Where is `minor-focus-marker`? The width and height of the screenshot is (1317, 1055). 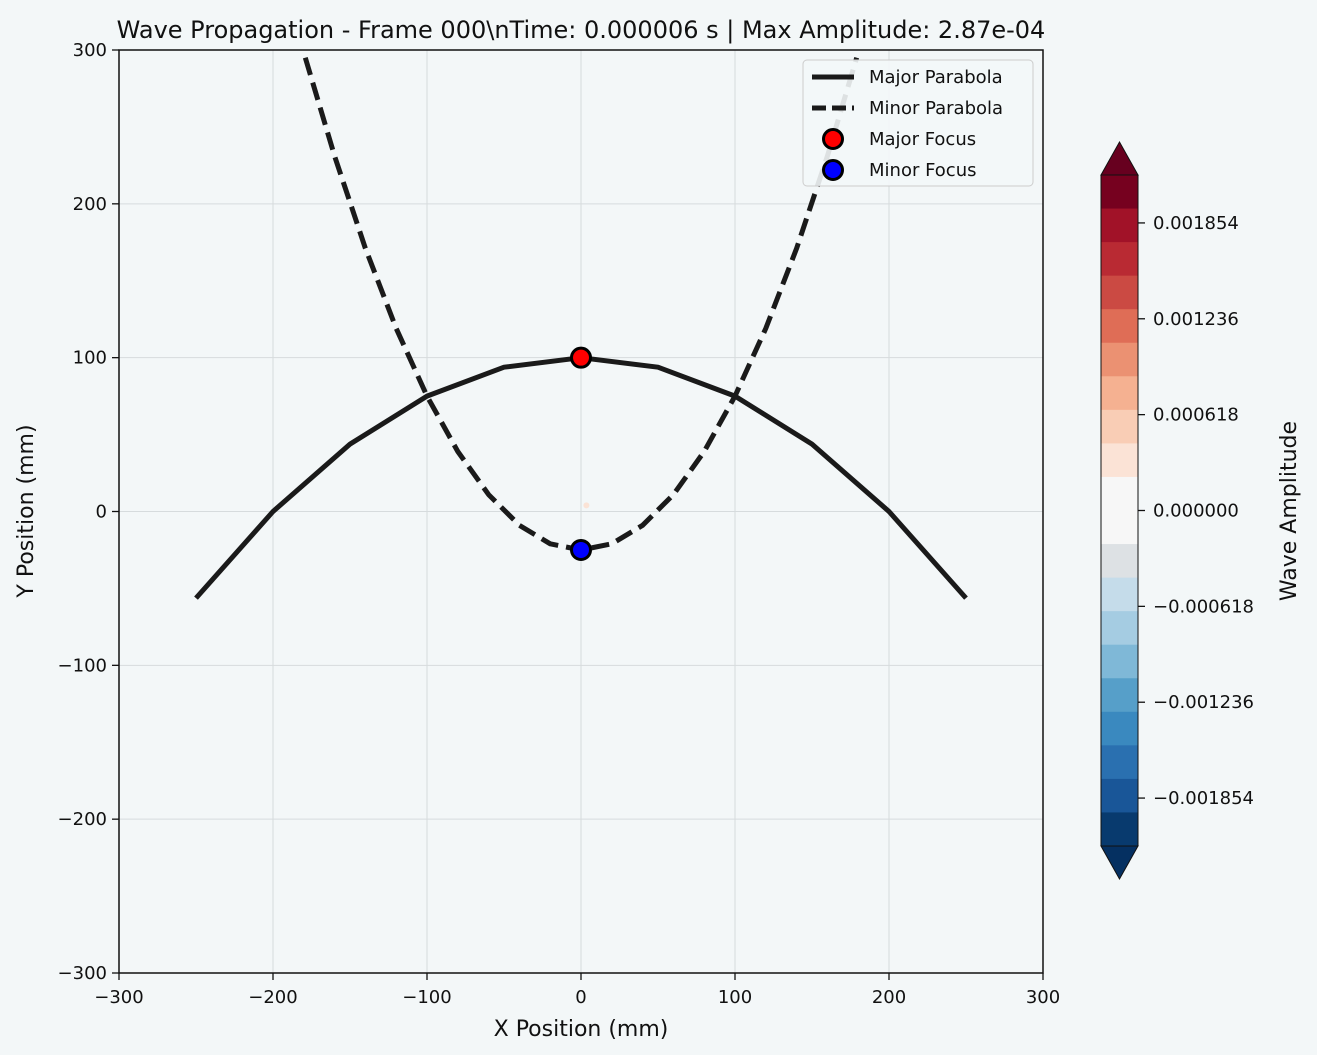 minor-focus-marker is located at coordinates (581, 549).